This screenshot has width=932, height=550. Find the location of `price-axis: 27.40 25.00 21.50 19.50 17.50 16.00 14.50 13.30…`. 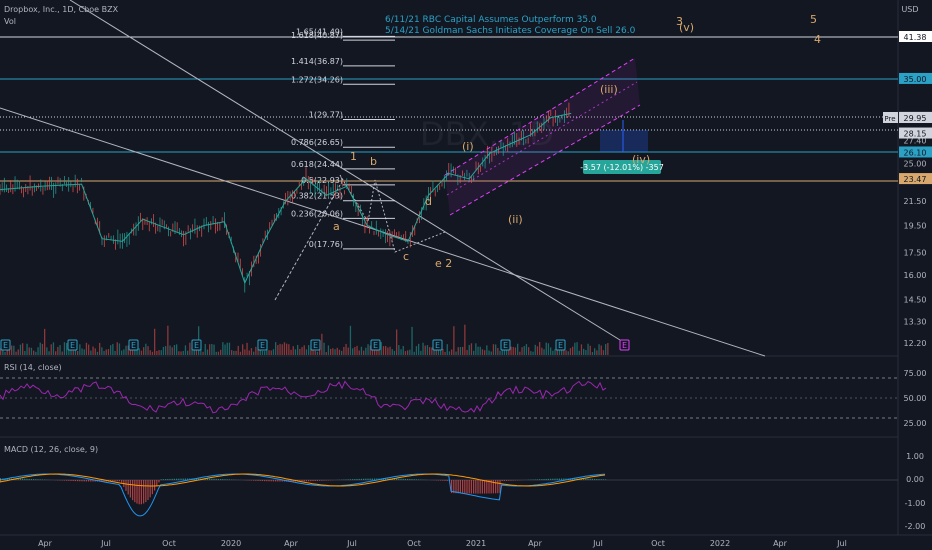

price-axis: 27.40 25.00 21.50 19.50 17.50 16.00 14.50 13.30… is located at coordinates (915, 242).